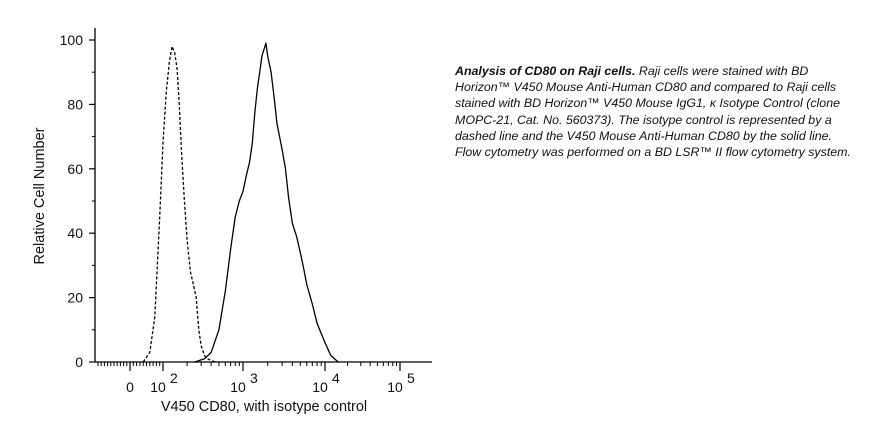 Image resolution: width=889 pixels, height=424 pixels. I want to click on y-tick-label: 0, so click(79, 362).